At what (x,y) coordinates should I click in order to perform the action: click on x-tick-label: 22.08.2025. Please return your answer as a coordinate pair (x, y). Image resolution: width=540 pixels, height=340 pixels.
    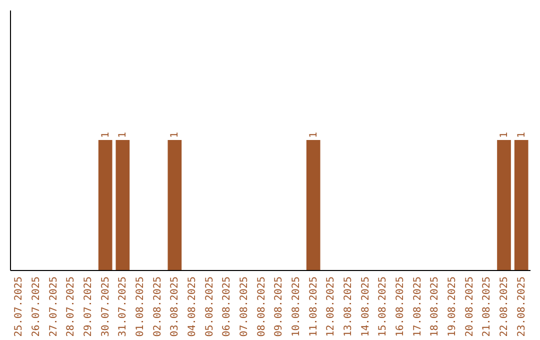
    Looking at the image, I should click on (504, 306).